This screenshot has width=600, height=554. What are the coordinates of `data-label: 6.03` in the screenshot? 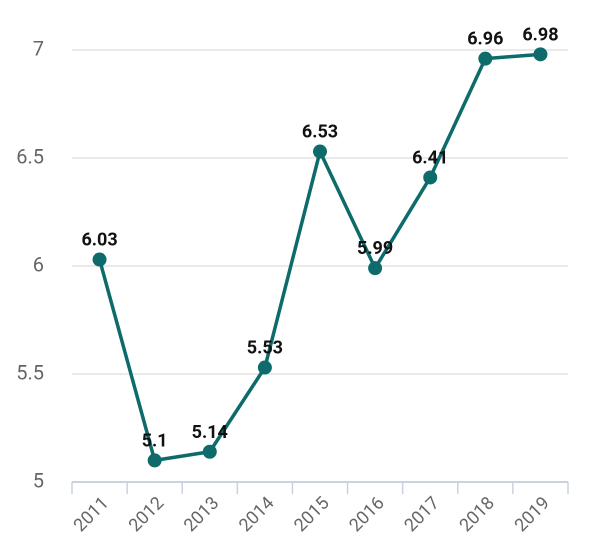 It's located at (99, 240).